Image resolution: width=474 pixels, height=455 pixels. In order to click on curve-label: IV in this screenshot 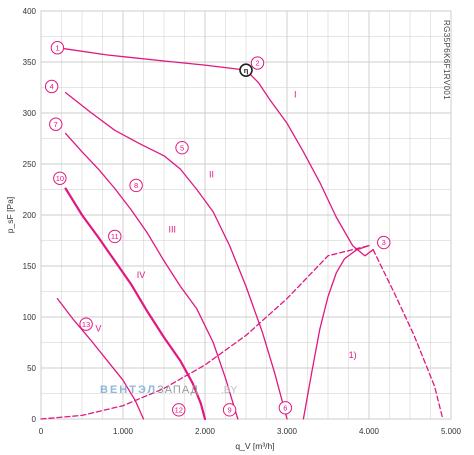, I will do `click(141, 275)`.